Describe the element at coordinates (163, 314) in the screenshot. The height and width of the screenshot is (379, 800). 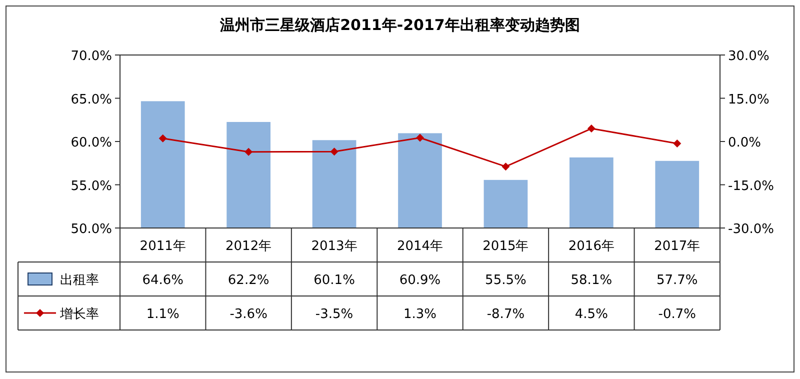
I see `data-label: 1.1%` at that location.